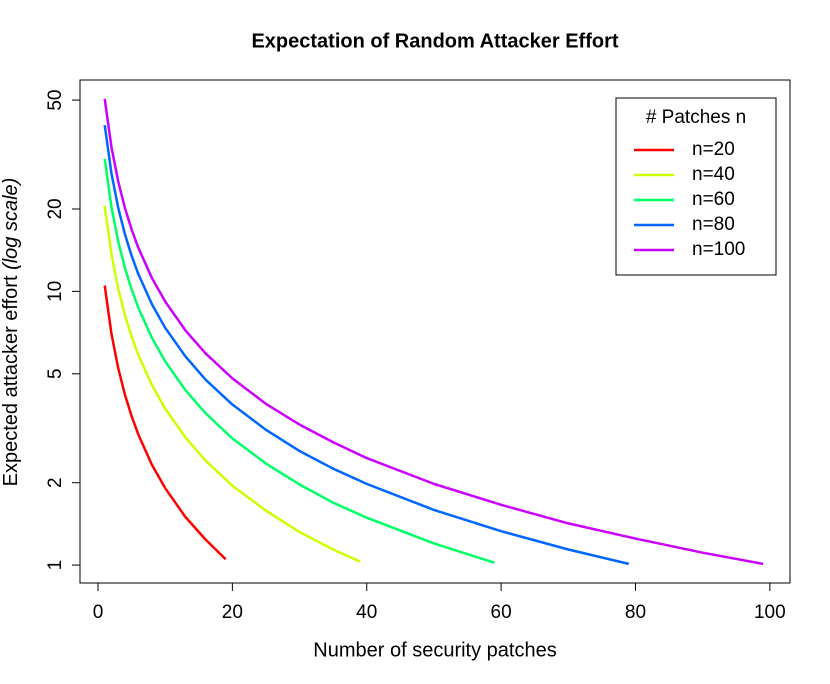 The height and width of the screenshot is (684, 830). What do you see at coordinates (713, 174) in the screenshot?
I see `legend-label: n=40` at bounding box center [713, 174].